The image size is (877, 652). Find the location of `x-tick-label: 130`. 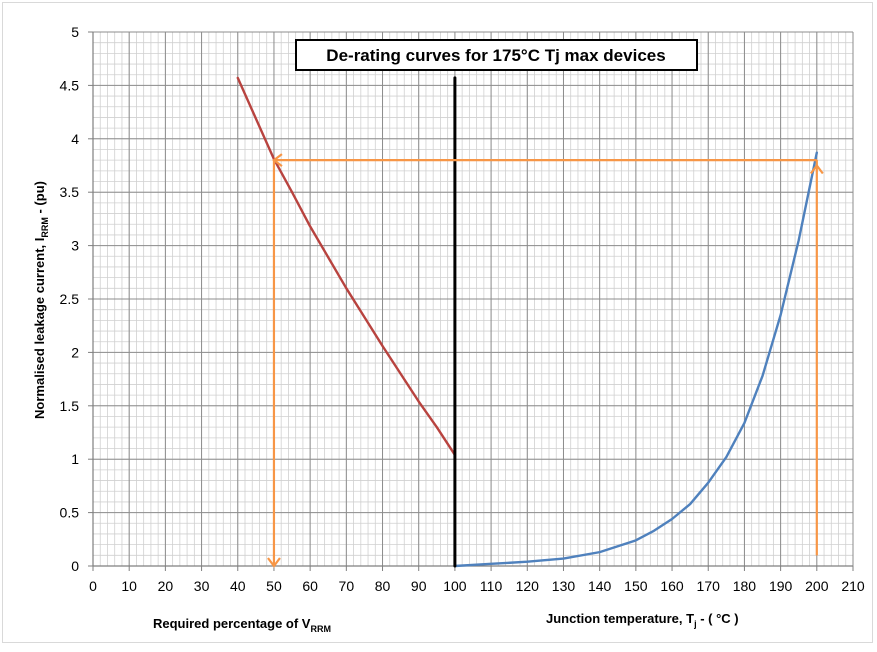

x-tick-label: 130 is located at coordinates (564, 586).